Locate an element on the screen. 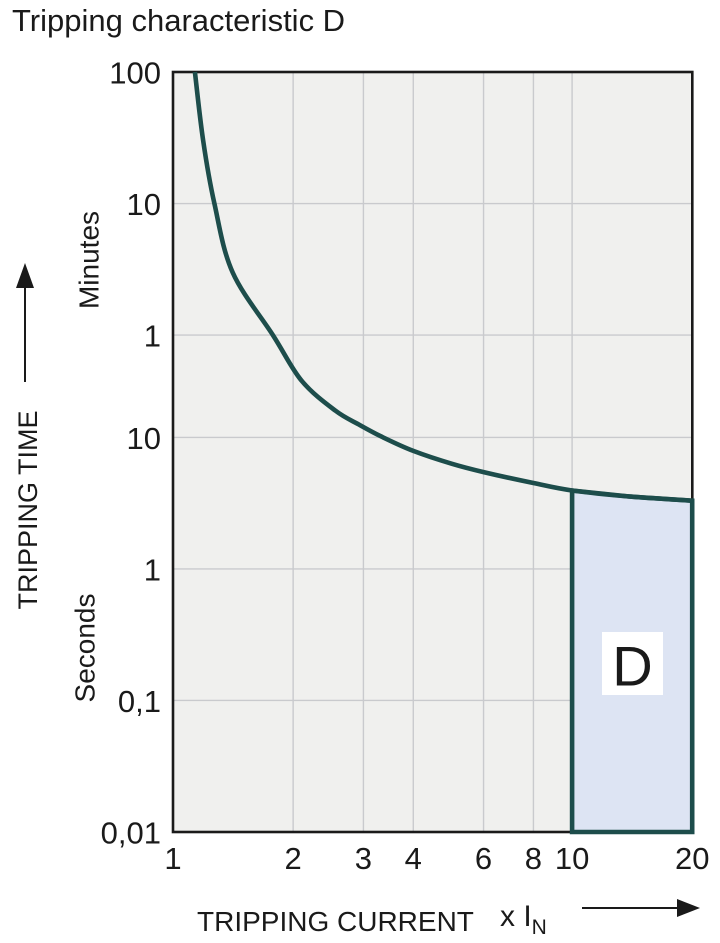  x-tick-label: 20 is located at coordinates (692, 858).